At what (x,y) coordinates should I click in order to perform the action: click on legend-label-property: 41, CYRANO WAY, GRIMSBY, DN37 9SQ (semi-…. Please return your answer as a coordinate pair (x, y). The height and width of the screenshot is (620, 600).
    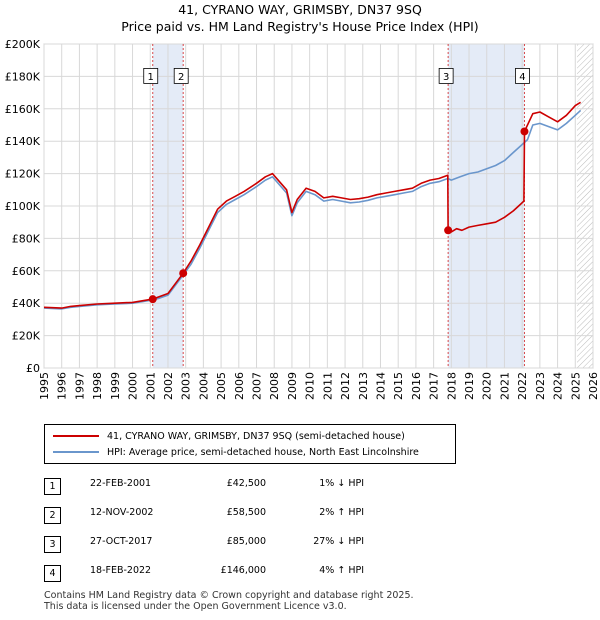
    Looking at the image, I should click on (256, 436).